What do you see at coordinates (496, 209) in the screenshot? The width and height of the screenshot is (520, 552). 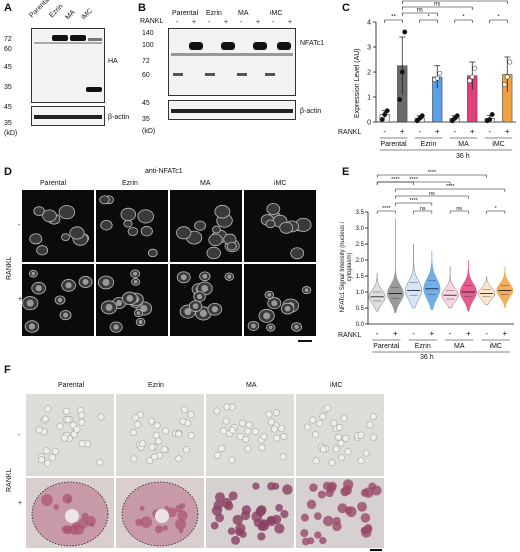 I see `sig-label: *` at bounding box center [496, 209].